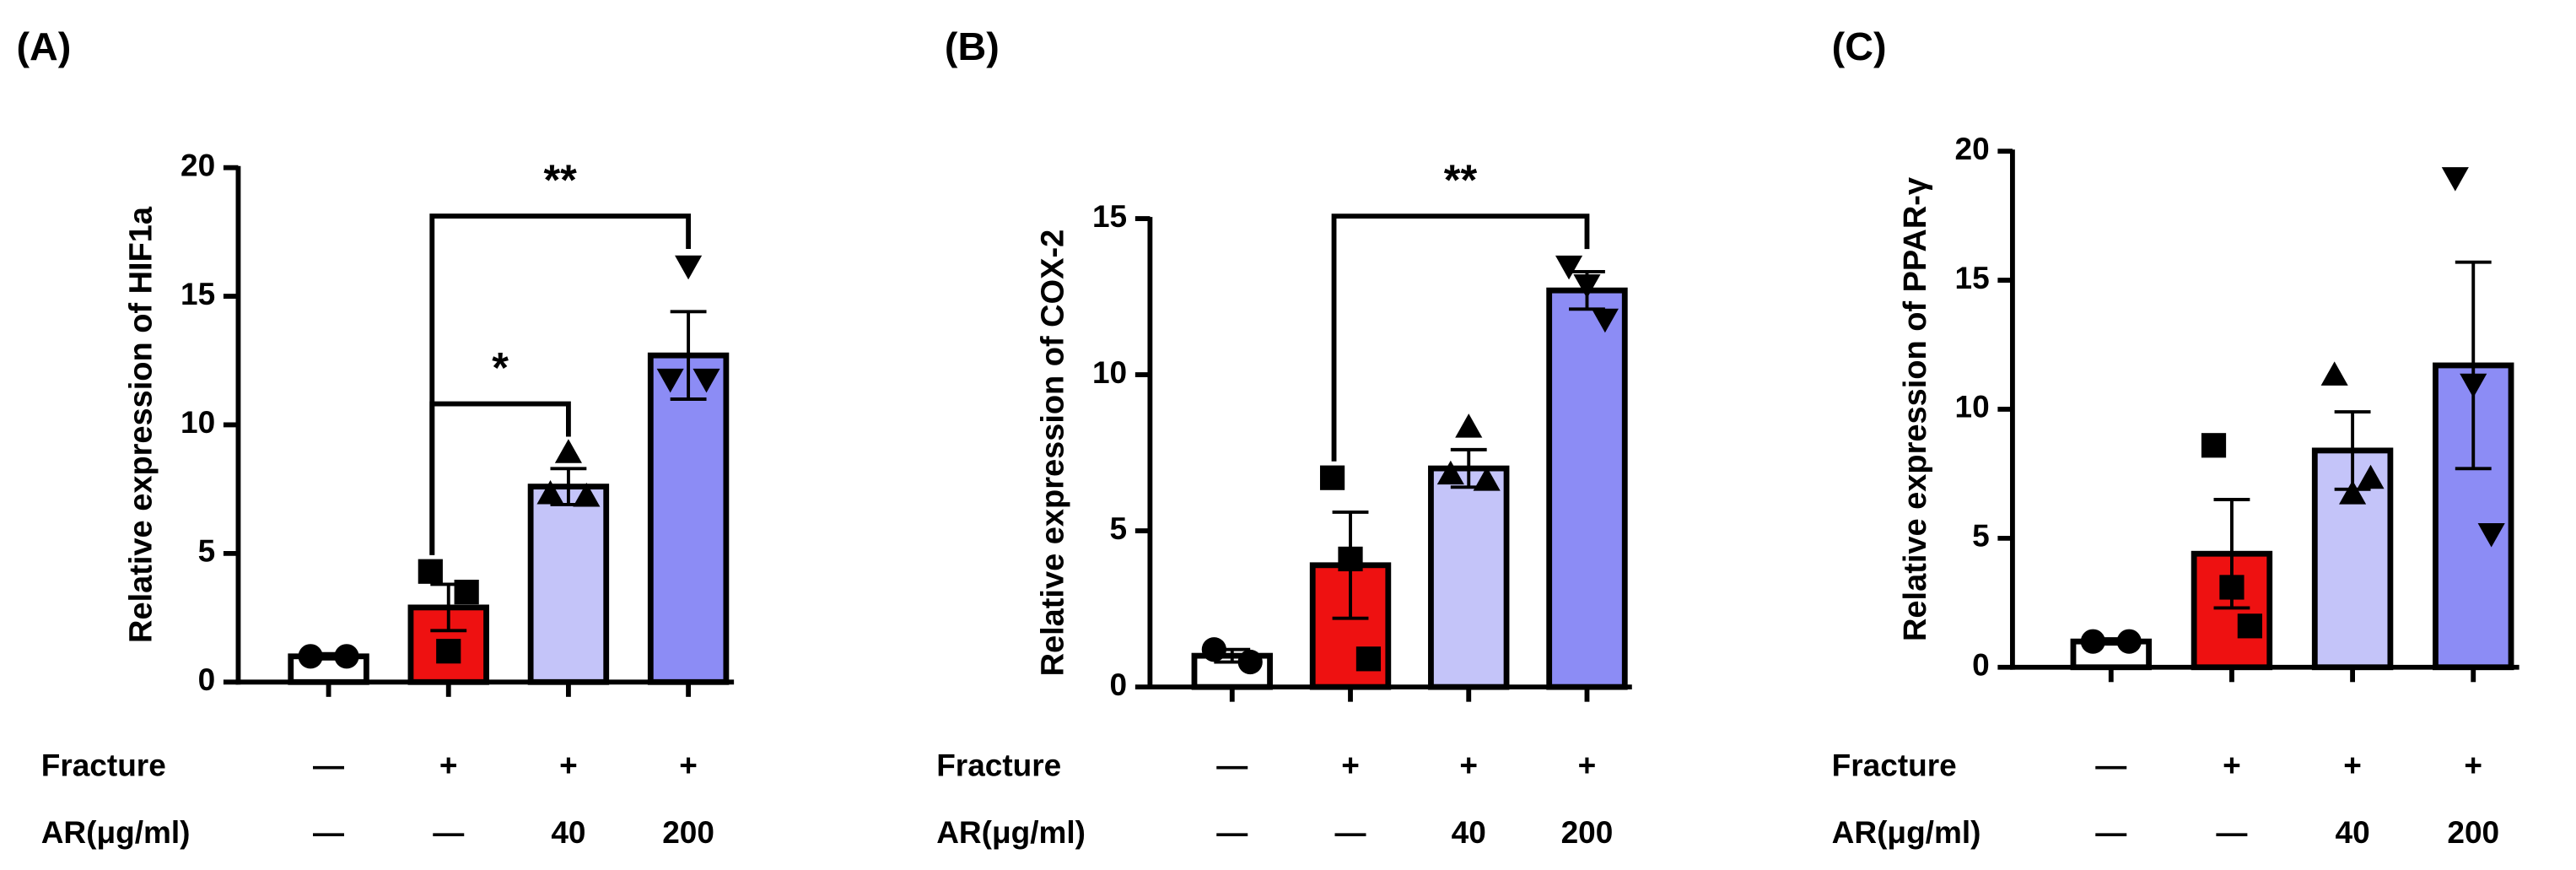 Image resolution: width=2576 pixels, height=870 pixels. Describe the element at coordinates (44, 46) in the screenshot. I see `panel-label: (A)` at that location.